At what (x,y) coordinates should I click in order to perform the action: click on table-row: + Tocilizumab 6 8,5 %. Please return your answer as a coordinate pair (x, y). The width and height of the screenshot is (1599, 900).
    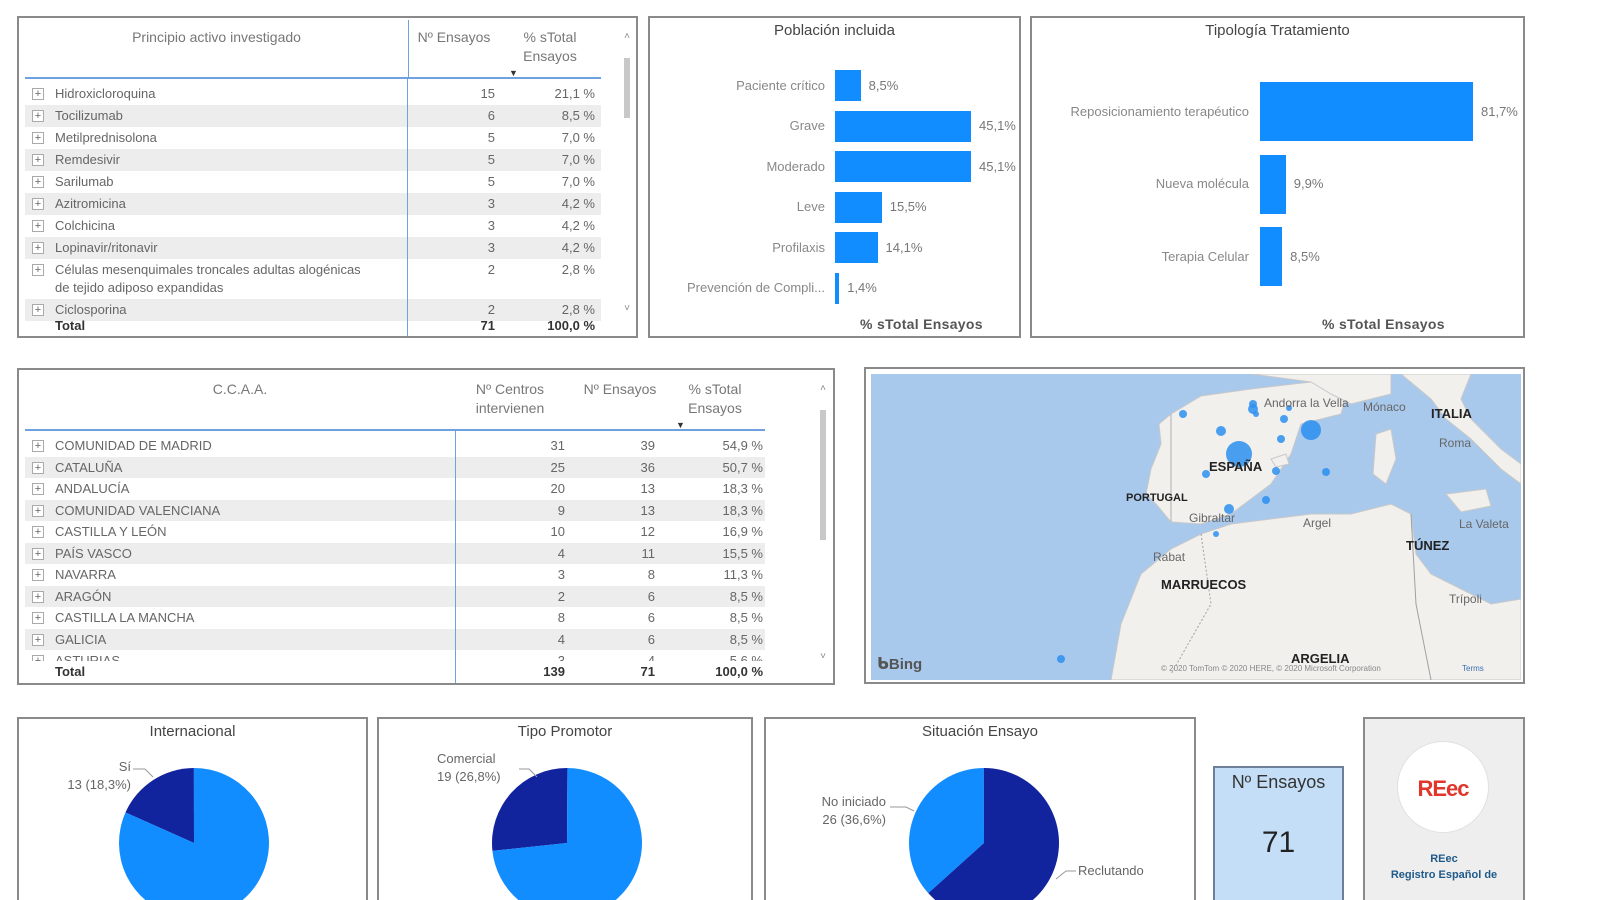
    Looking at the image, I should click on (313, 116).